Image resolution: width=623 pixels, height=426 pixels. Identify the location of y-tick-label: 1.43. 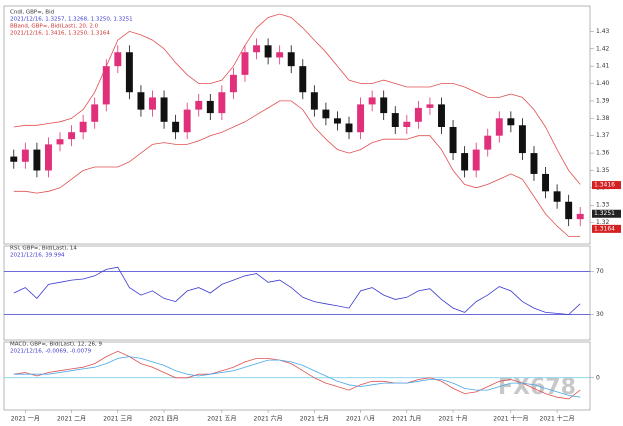
(603, 31).